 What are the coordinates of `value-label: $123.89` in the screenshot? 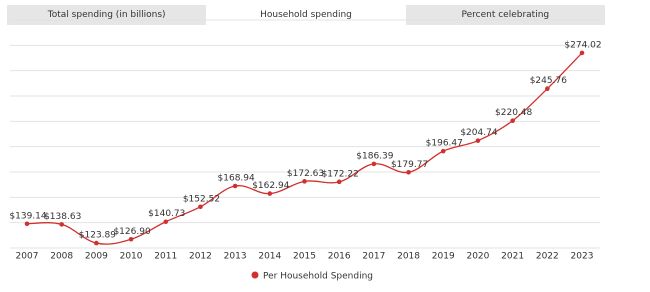 It's located at (97, 236).